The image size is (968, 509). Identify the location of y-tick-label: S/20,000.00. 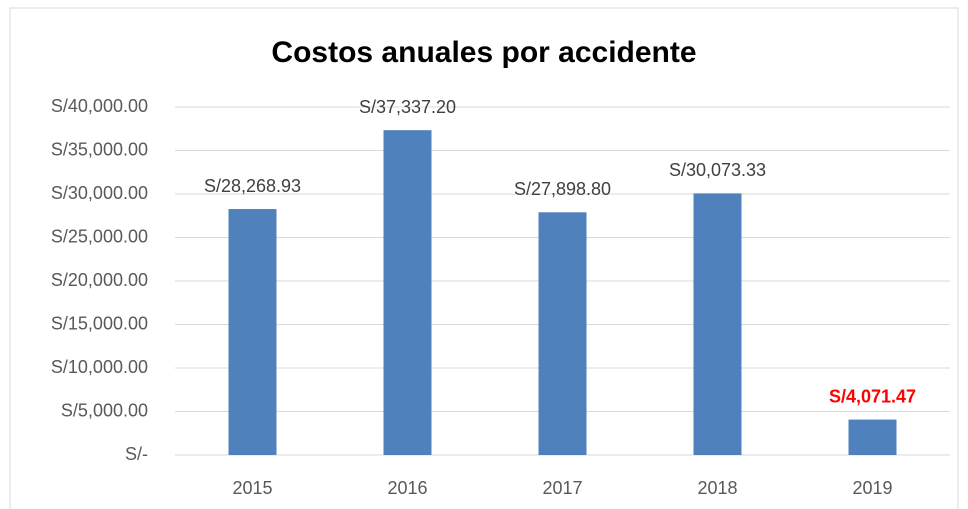
(99, 280).